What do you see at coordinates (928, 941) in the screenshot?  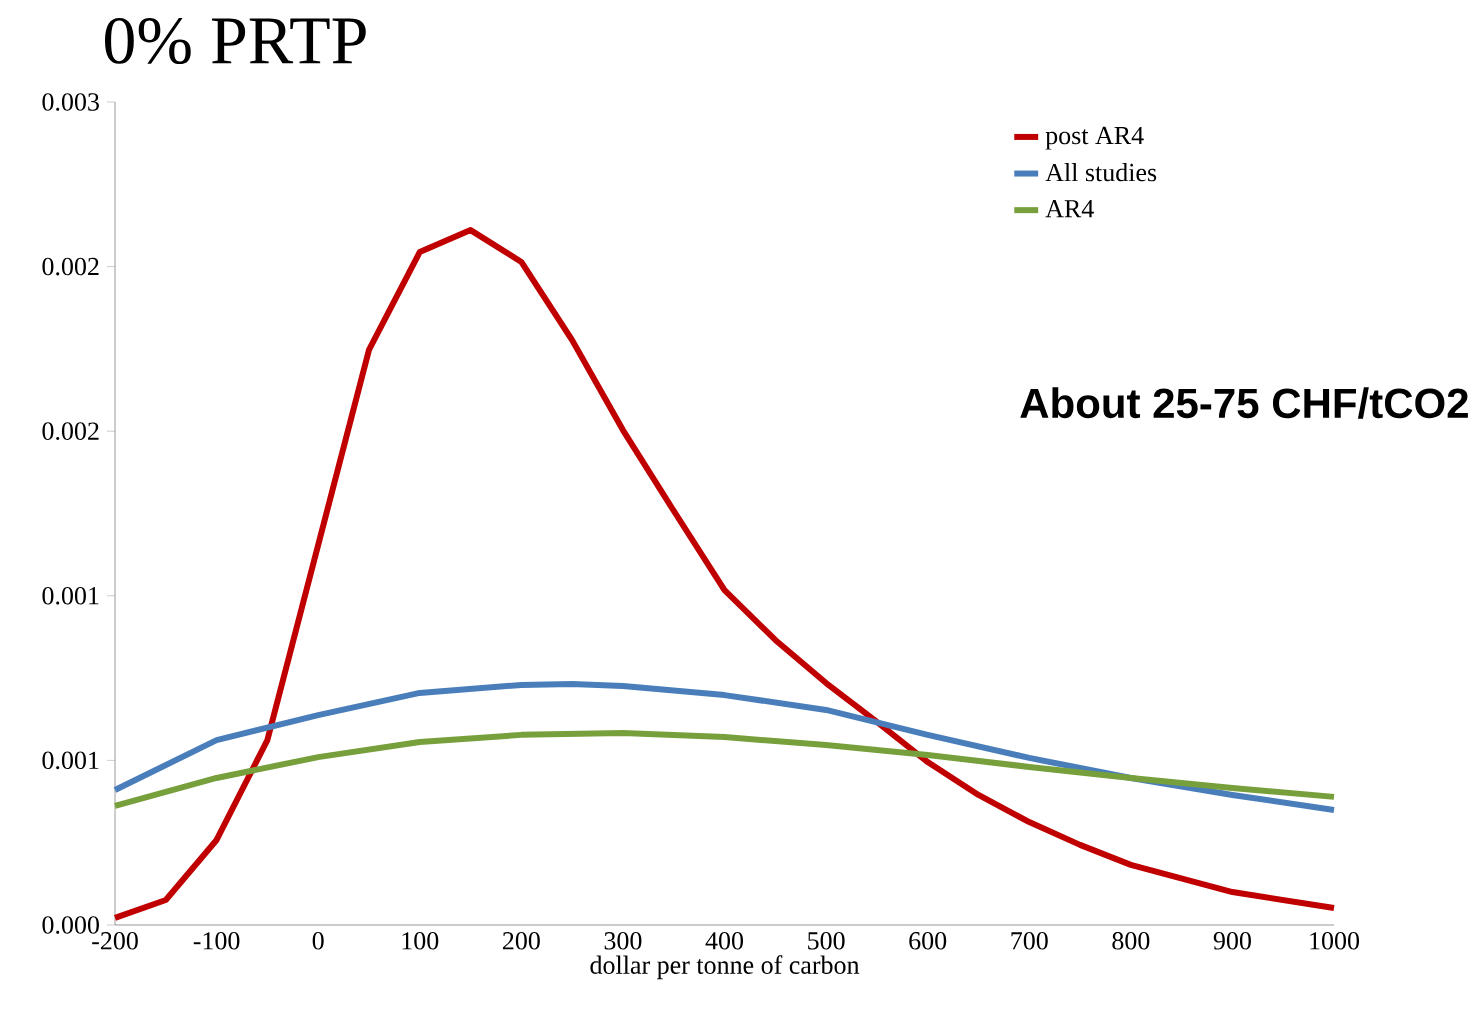 I see `x-tick-label: 600` at bounding box center [928, 941].